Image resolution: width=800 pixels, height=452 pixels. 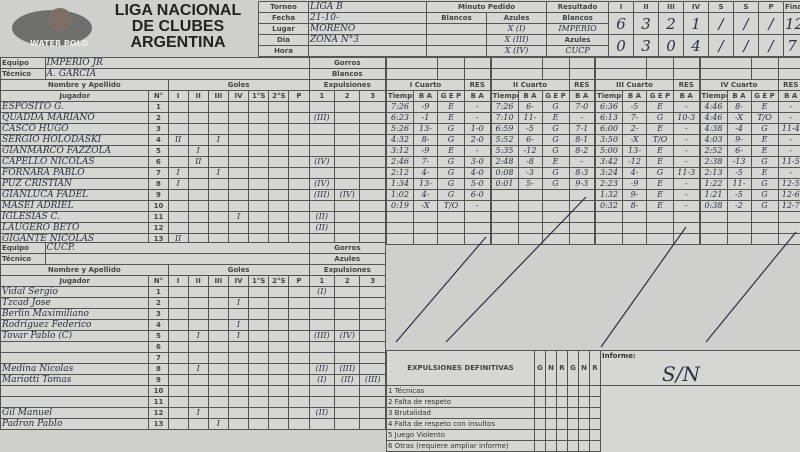 I want to click on goal-col-header: II, so click(x=198, y=96).